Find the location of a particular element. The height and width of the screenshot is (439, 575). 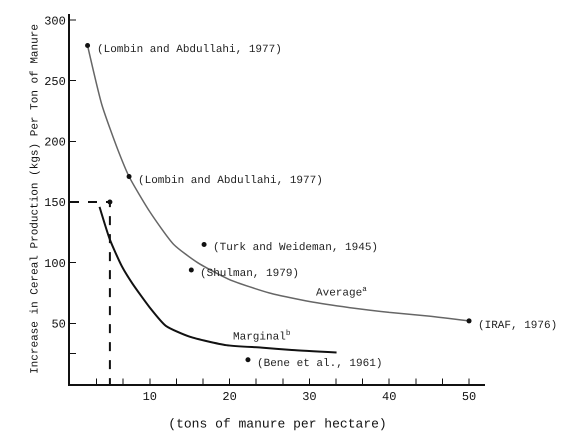

y-tick-label: 150 is located at coordinates (55, 203).